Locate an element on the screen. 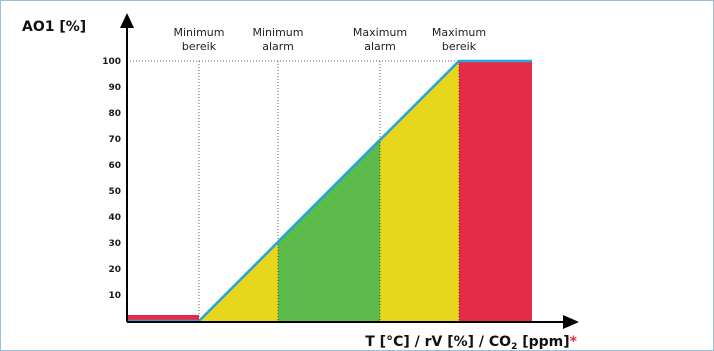  x-axis-label: T [°C] / rV [%] / CO2 [ppm]* is located at coordinates (471, 342).